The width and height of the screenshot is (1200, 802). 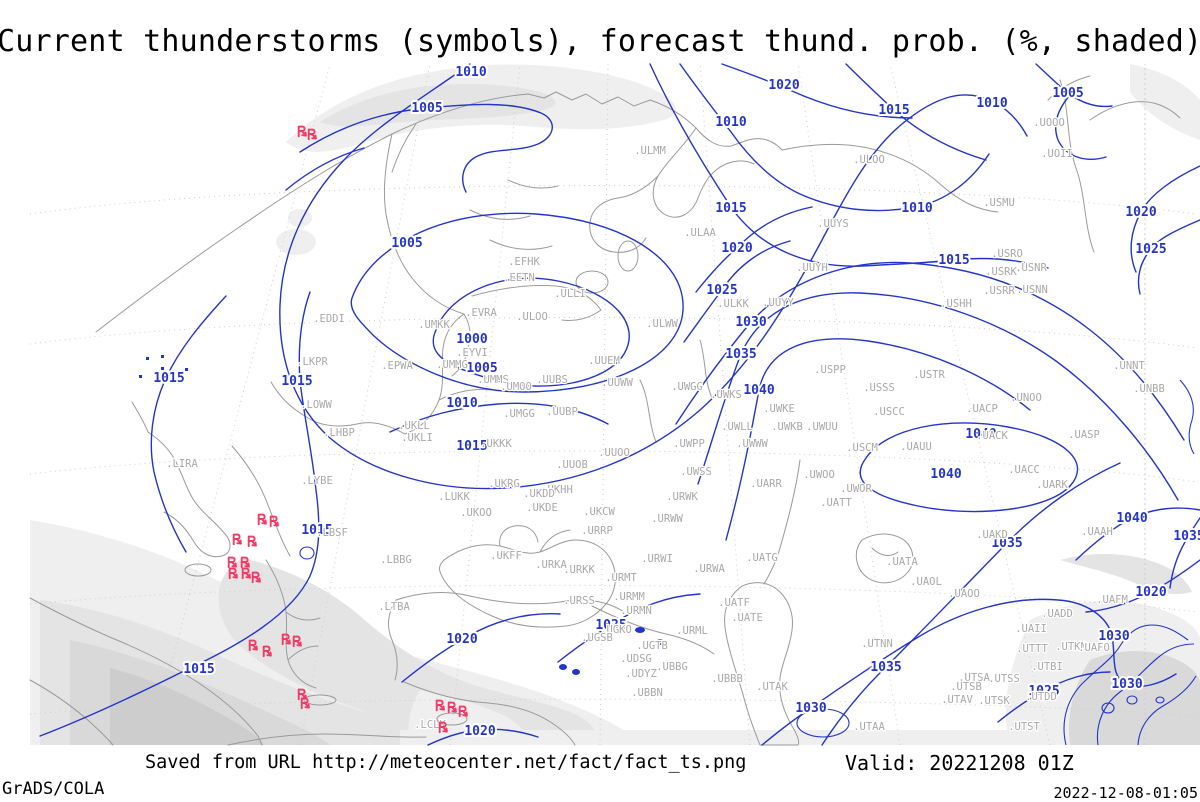 What do you see at coordinates (836, 503) in the screenshot?
I see `station-label: .UATT` at bounding box center [836, 503].